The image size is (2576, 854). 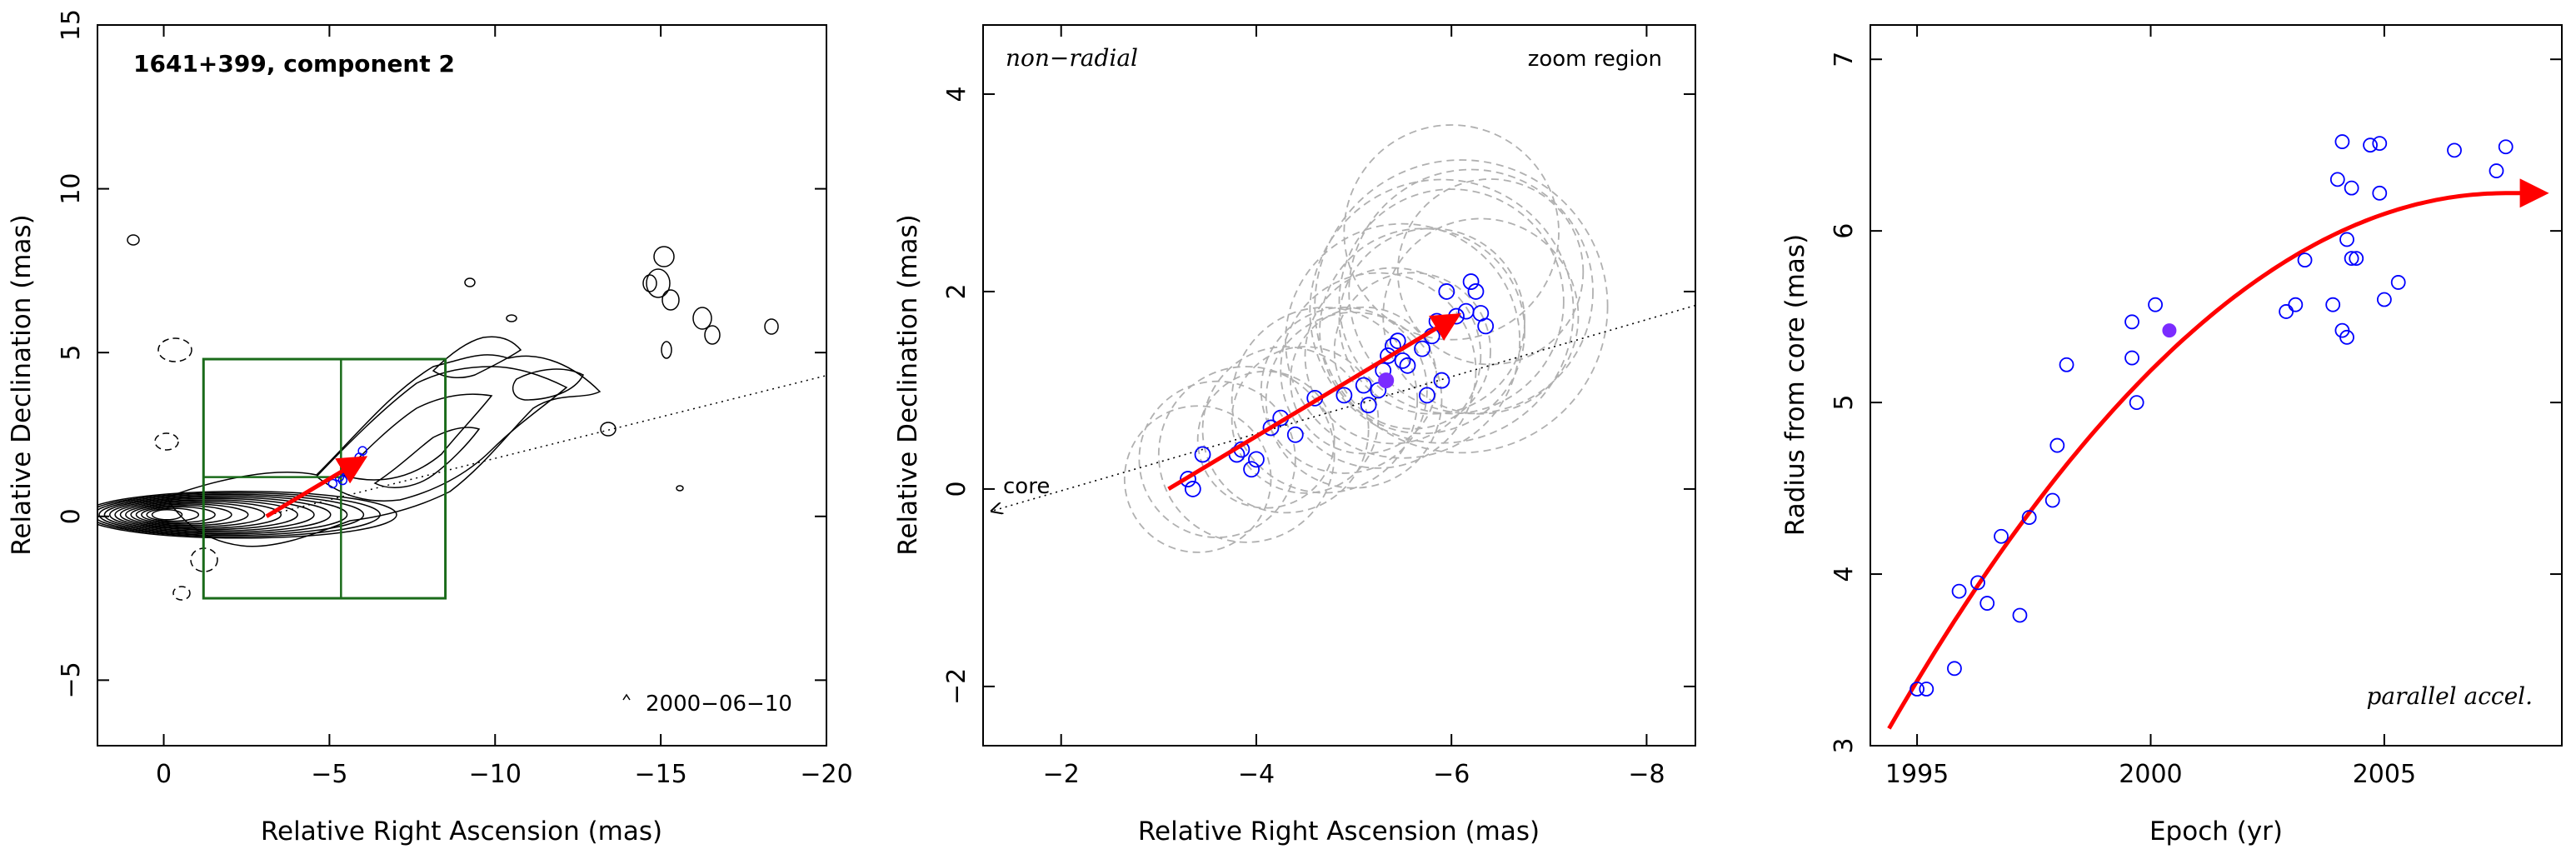 I want to click on parallel-accel-label: parallel accel., so click(x=2449, y=696).